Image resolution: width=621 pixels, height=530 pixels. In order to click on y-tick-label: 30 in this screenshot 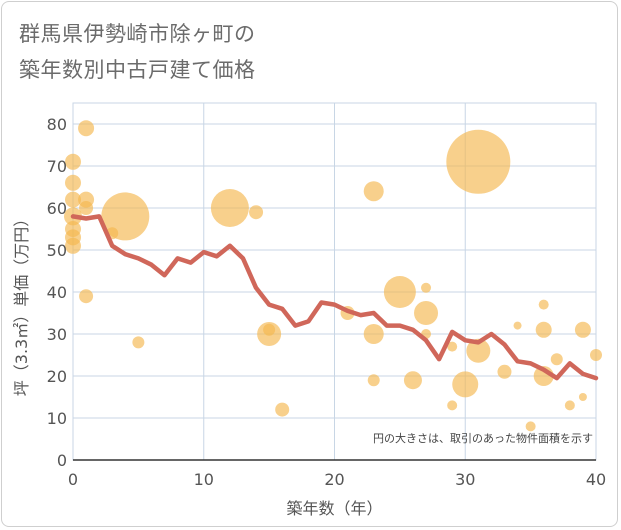, I will do `click(57, 334)`.